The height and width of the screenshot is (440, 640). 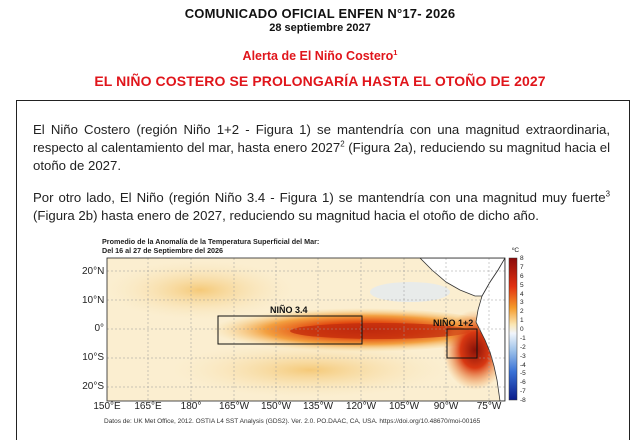 What do you see at coordinates (523, 356) in the screenshot?
I see `colorbar-tick-label: -3` at bounding box center [523, 356].